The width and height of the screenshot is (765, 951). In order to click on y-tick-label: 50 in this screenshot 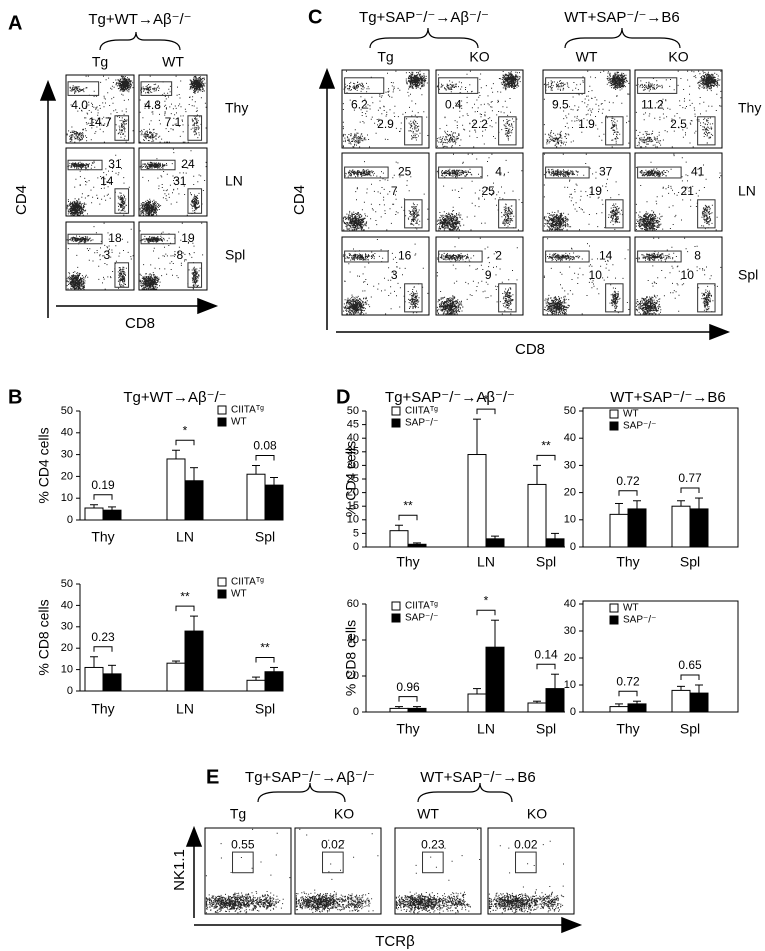, I will do `click(67, 411)`.